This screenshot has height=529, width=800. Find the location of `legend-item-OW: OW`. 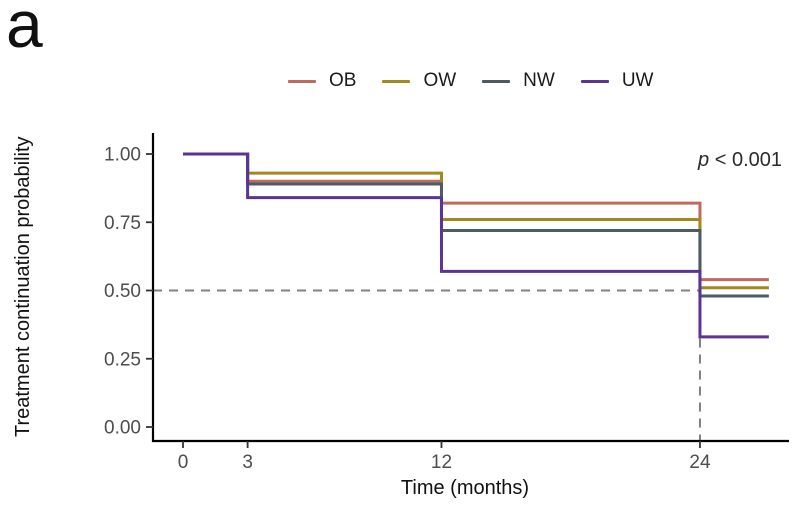

legend-item-OW: OW is located at coordinates (419, 81).